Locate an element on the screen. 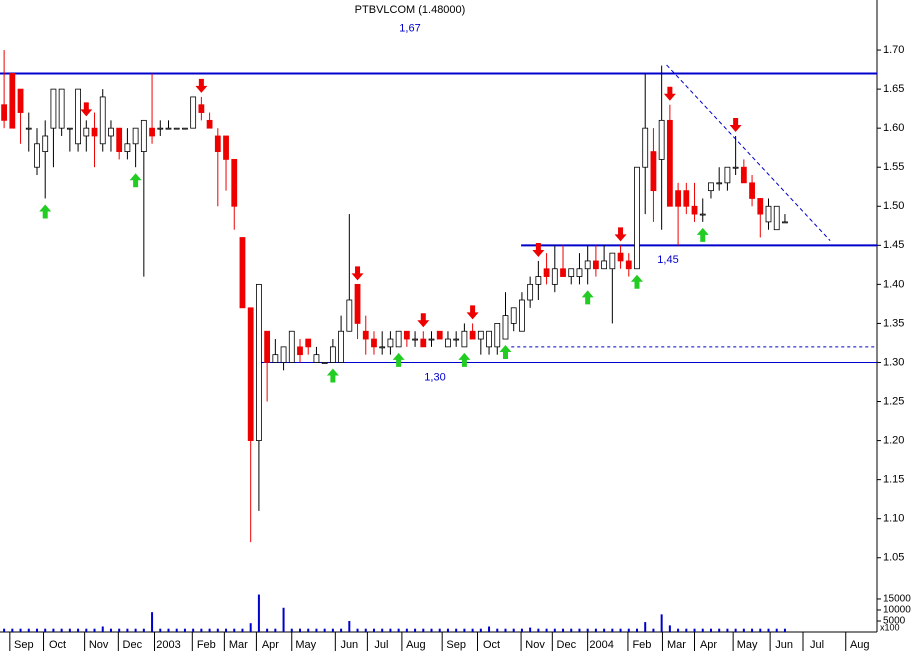 The width and height of the screenshot is (923, 651). y-tick-label: 1.05 is located at coordinates (893, 558).